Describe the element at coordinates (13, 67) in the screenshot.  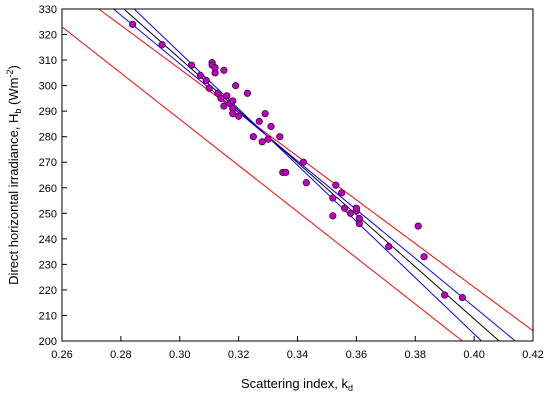
I see `y-label-end: )` at that location.